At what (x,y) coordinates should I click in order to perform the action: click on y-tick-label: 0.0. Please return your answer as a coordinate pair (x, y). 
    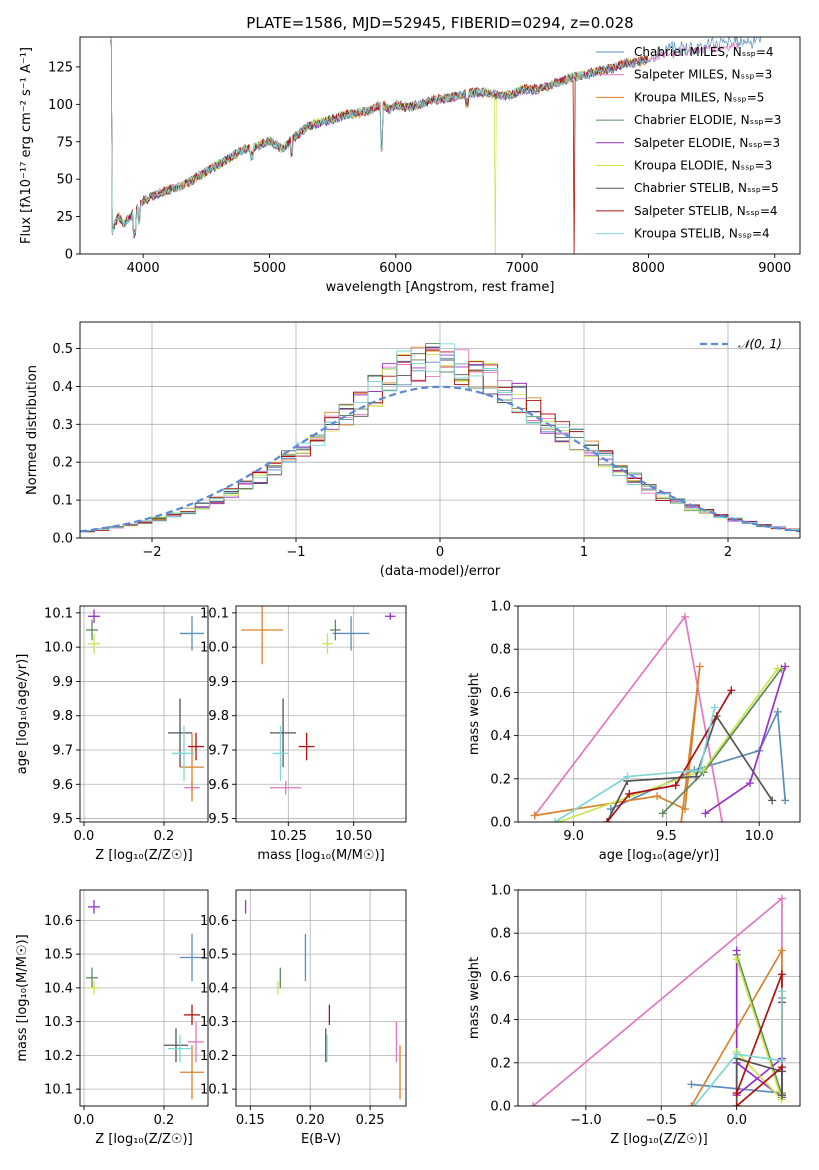
    Looking at the image, I should click on (62, 539).